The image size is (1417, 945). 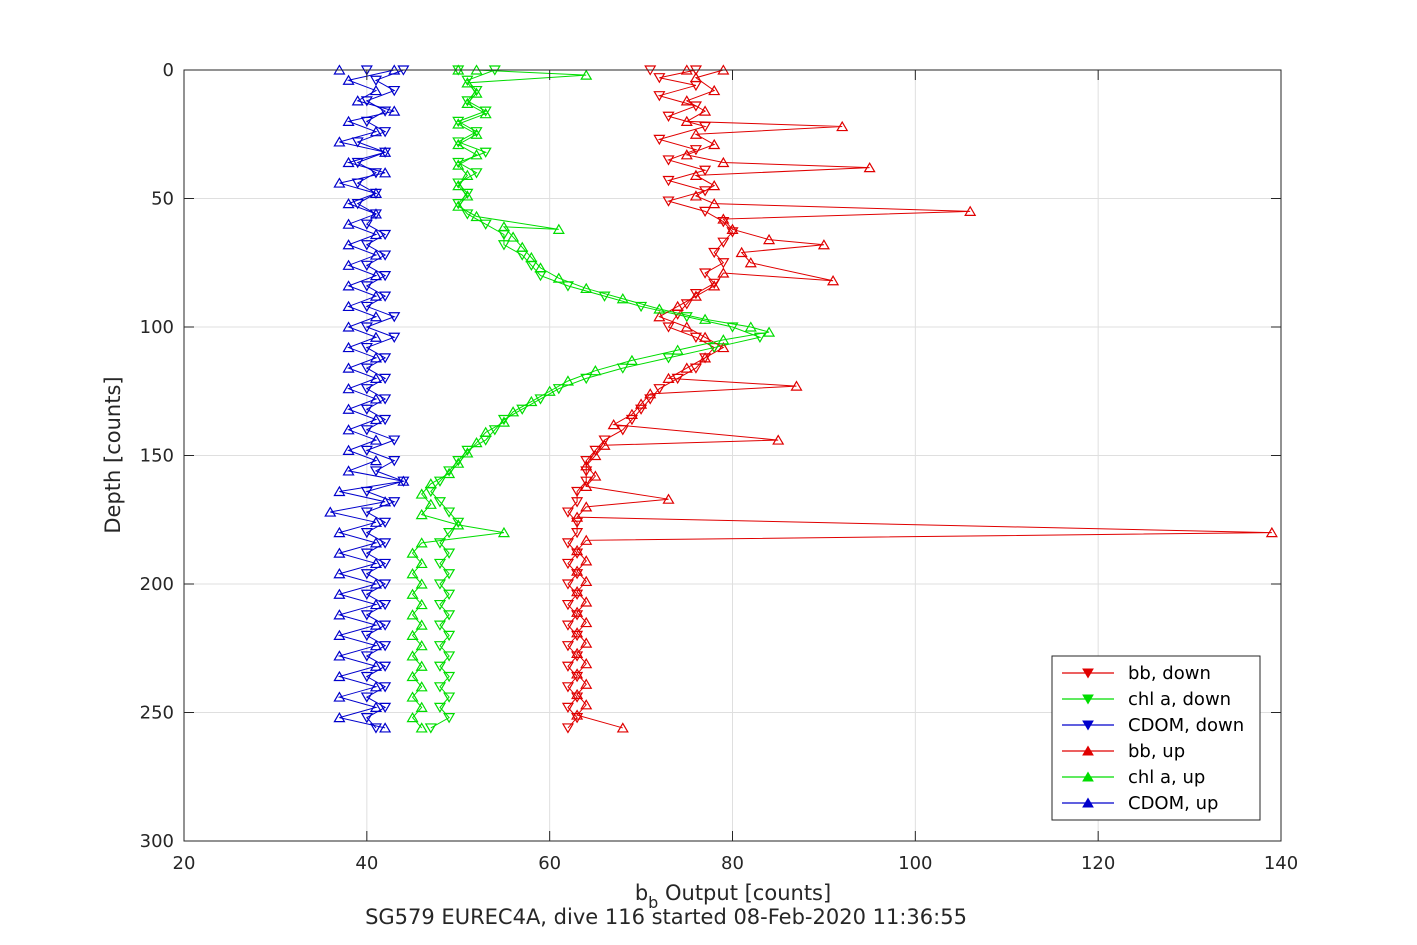 What do you see at coordinates (1156, 751) in the screenshot?
I see `legend-label: bb, up` at bounding box center [1156, 751].